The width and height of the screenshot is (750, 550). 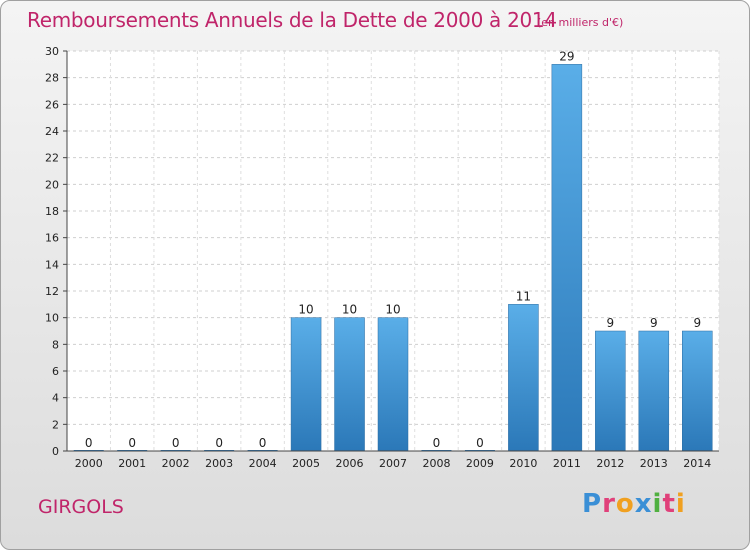 I want to click on y-tick-label: 2, so click(x=55, y=424).